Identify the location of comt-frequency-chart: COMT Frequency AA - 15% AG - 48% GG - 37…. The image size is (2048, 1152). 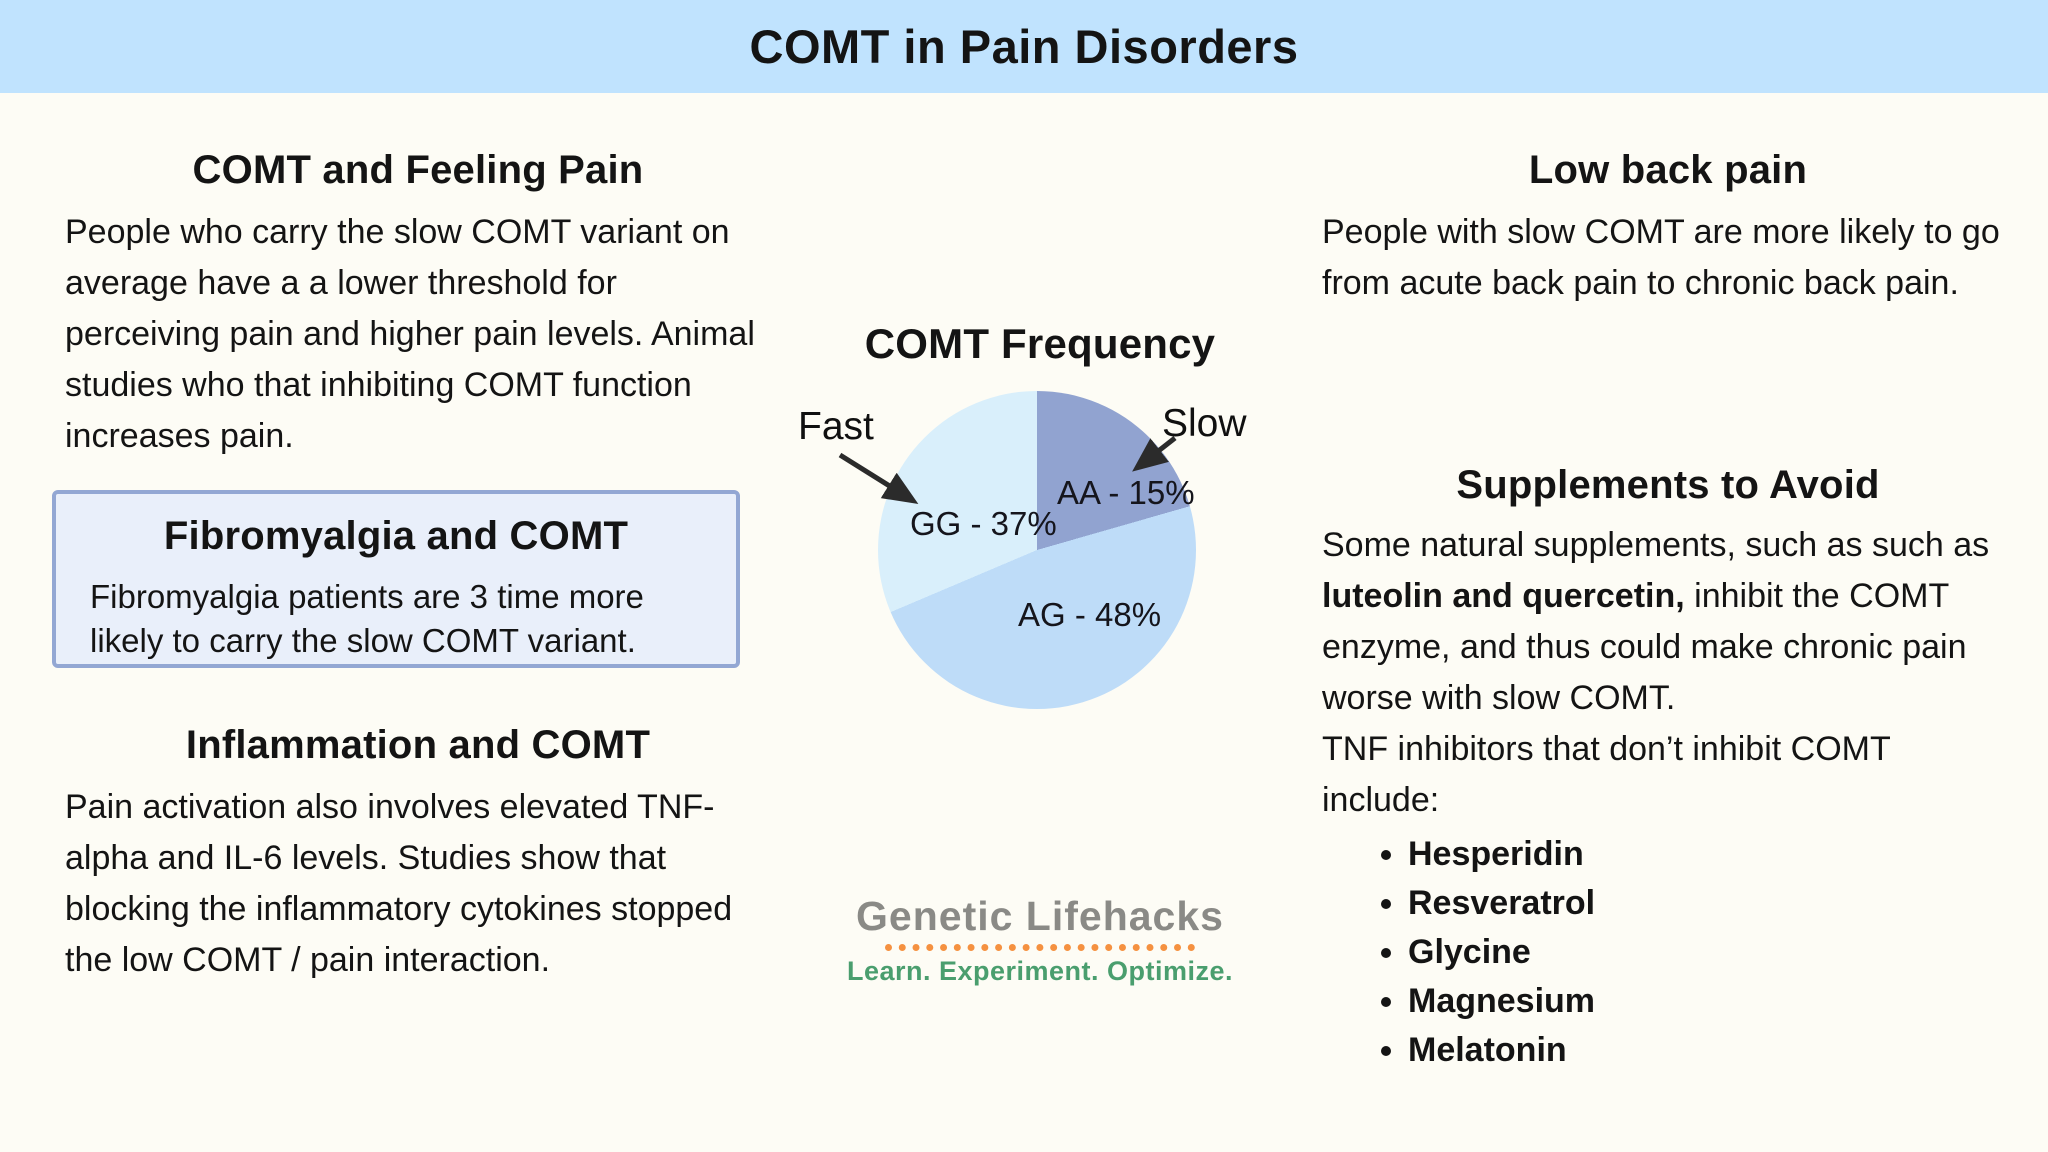
(1040, 520).